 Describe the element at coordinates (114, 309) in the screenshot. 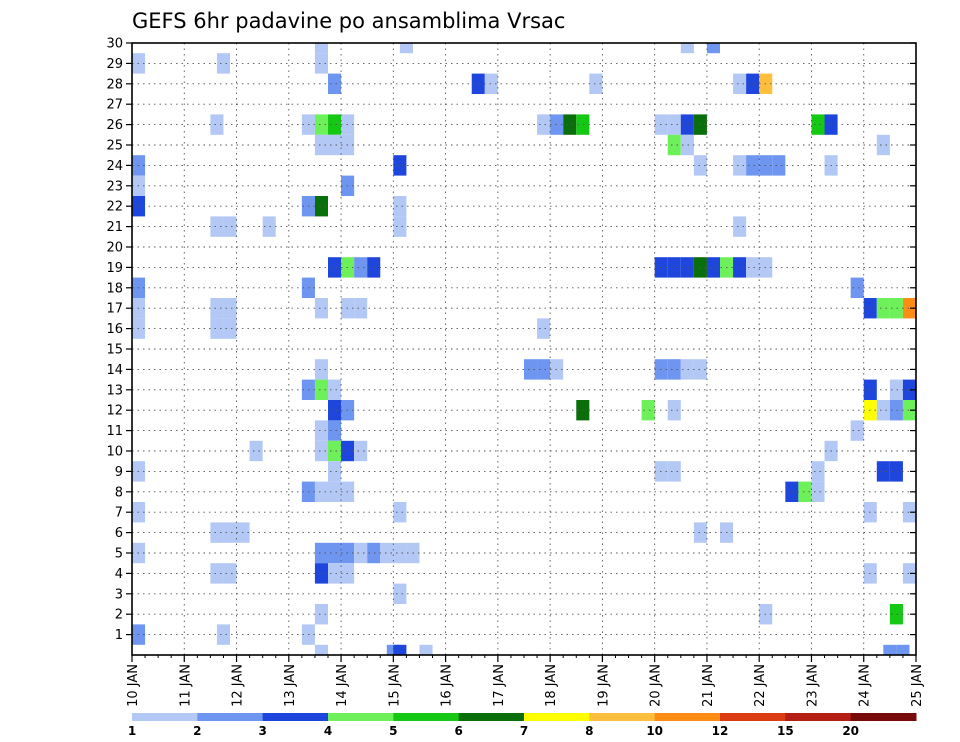

I see `y-tick-label: 17` at that location.